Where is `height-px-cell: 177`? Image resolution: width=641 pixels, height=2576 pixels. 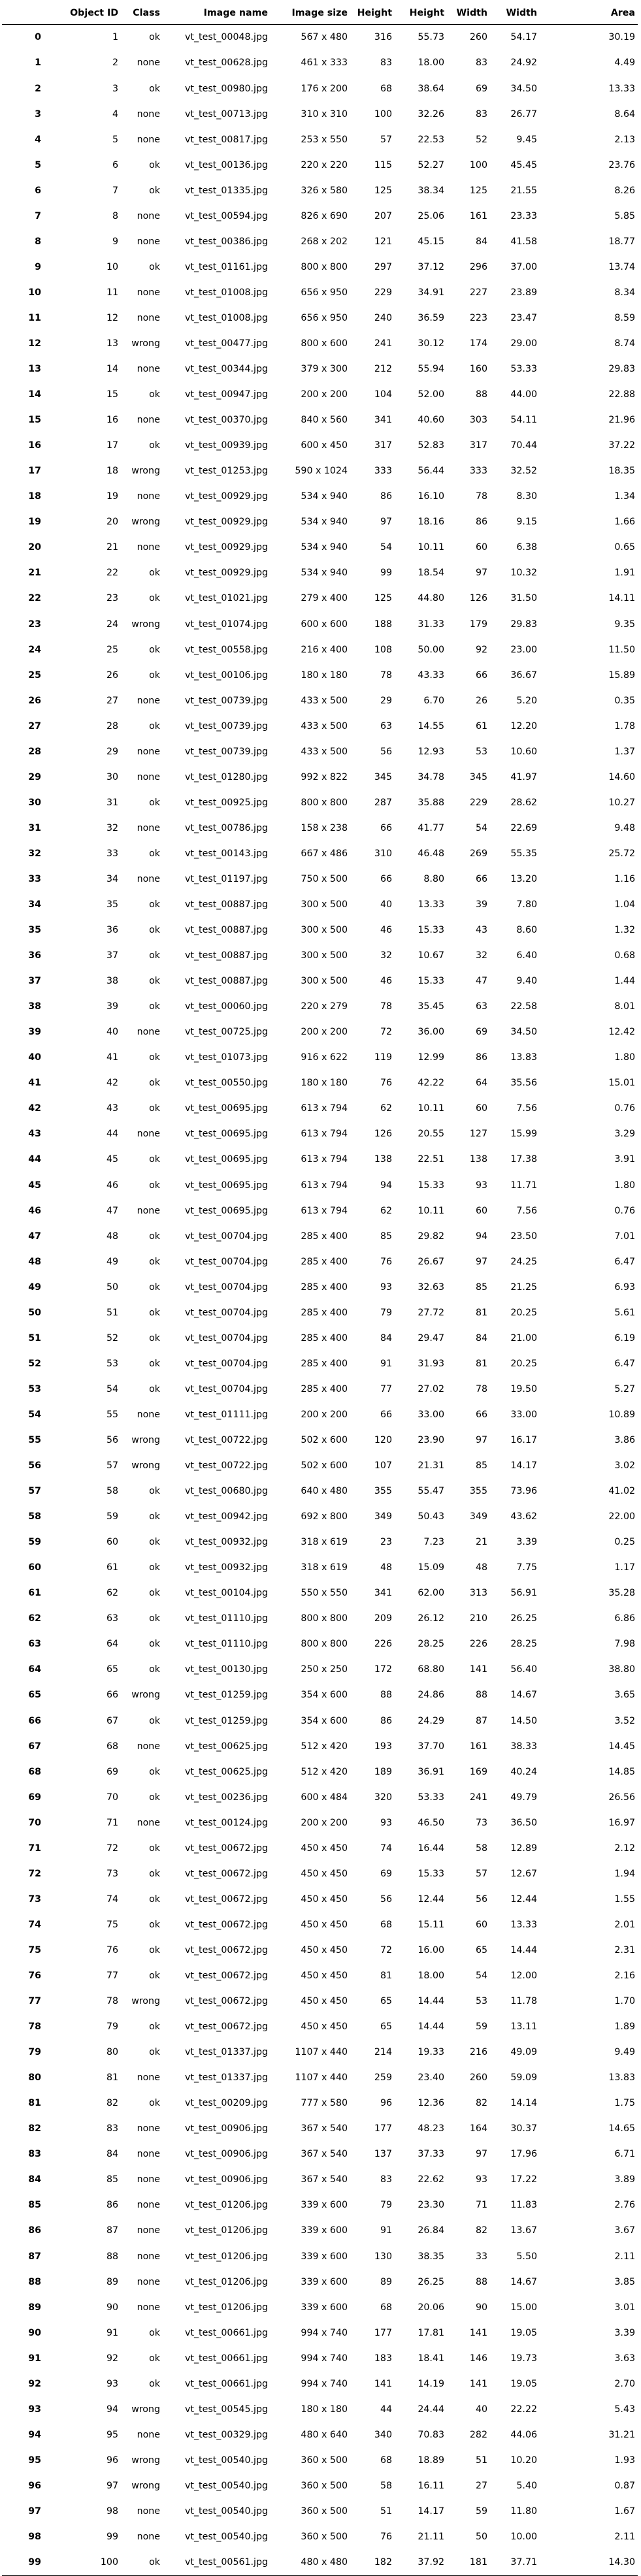
height-px-cell: 177 is located at coordinates (383, 2332).